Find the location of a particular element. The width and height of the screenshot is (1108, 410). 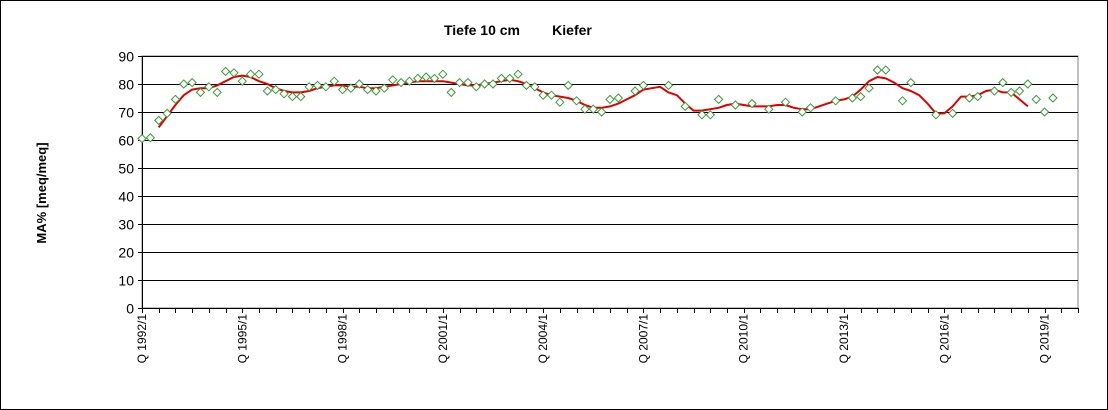

y-tick-label-0: 0 is located at coordinates (130, 309).